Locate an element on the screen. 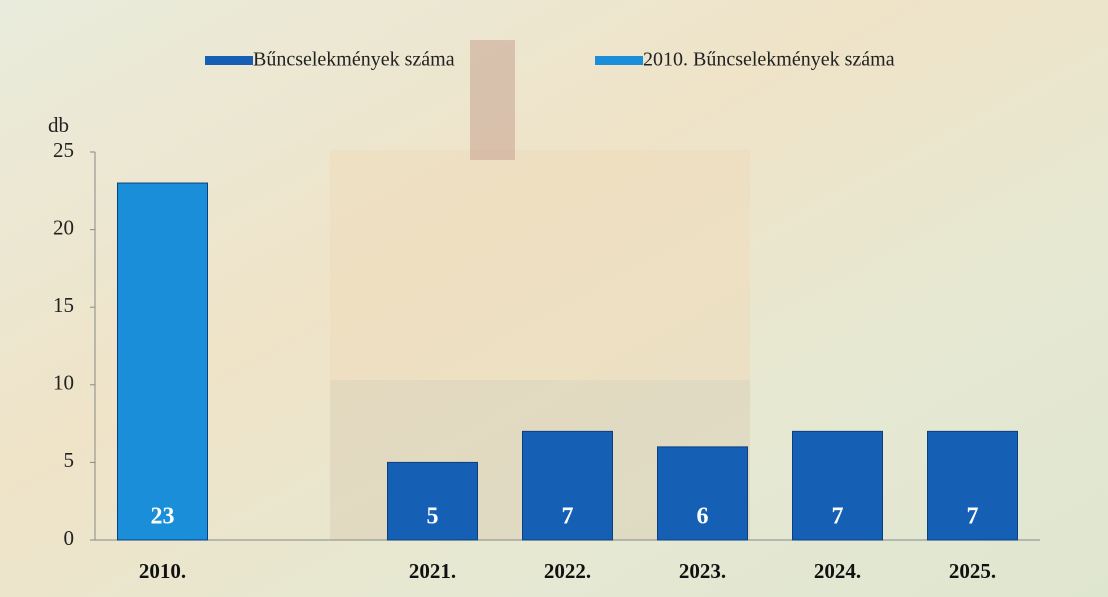  y-tick-label: 20 is located at coordinates (63, 227).